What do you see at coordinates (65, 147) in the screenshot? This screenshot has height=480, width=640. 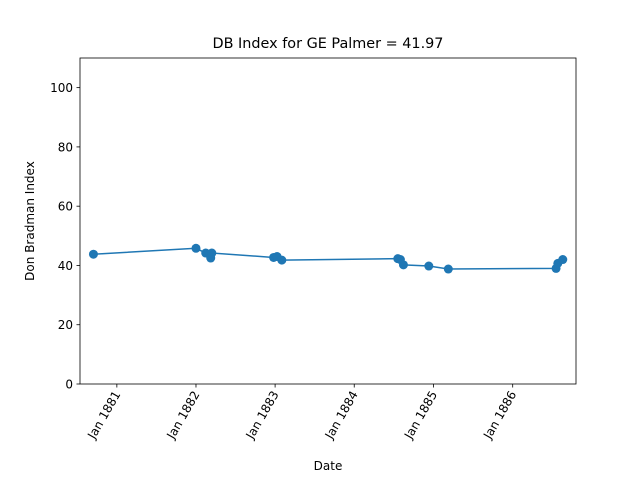 I see `y-tick-label: 80` at bounding box center [65, 147].